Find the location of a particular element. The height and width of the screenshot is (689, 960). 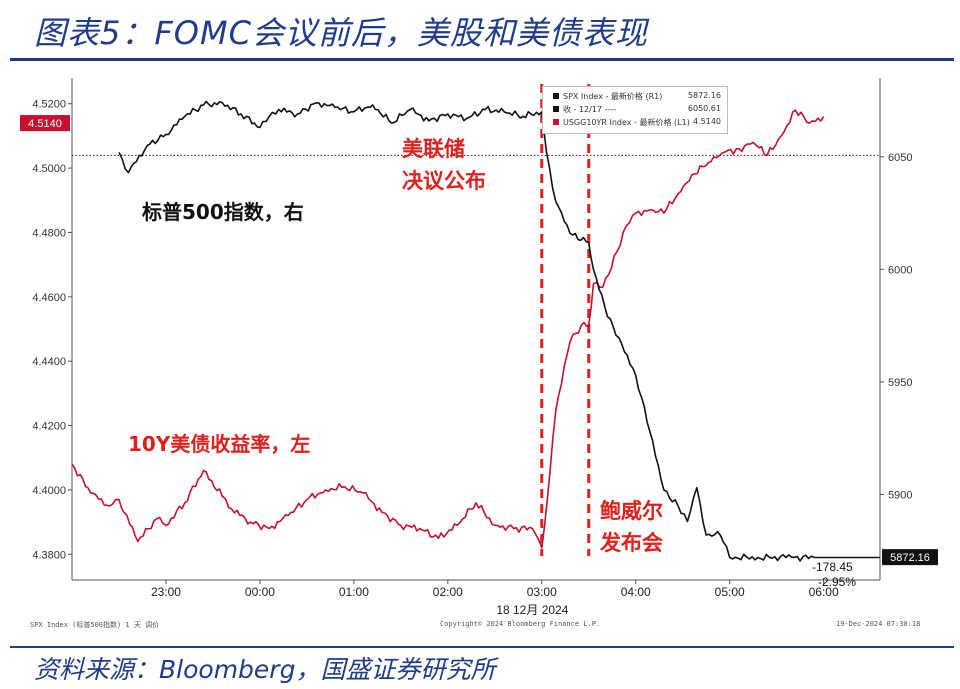

fed-decision-line-2: 决议公布 is located at coordinates (444, 181).